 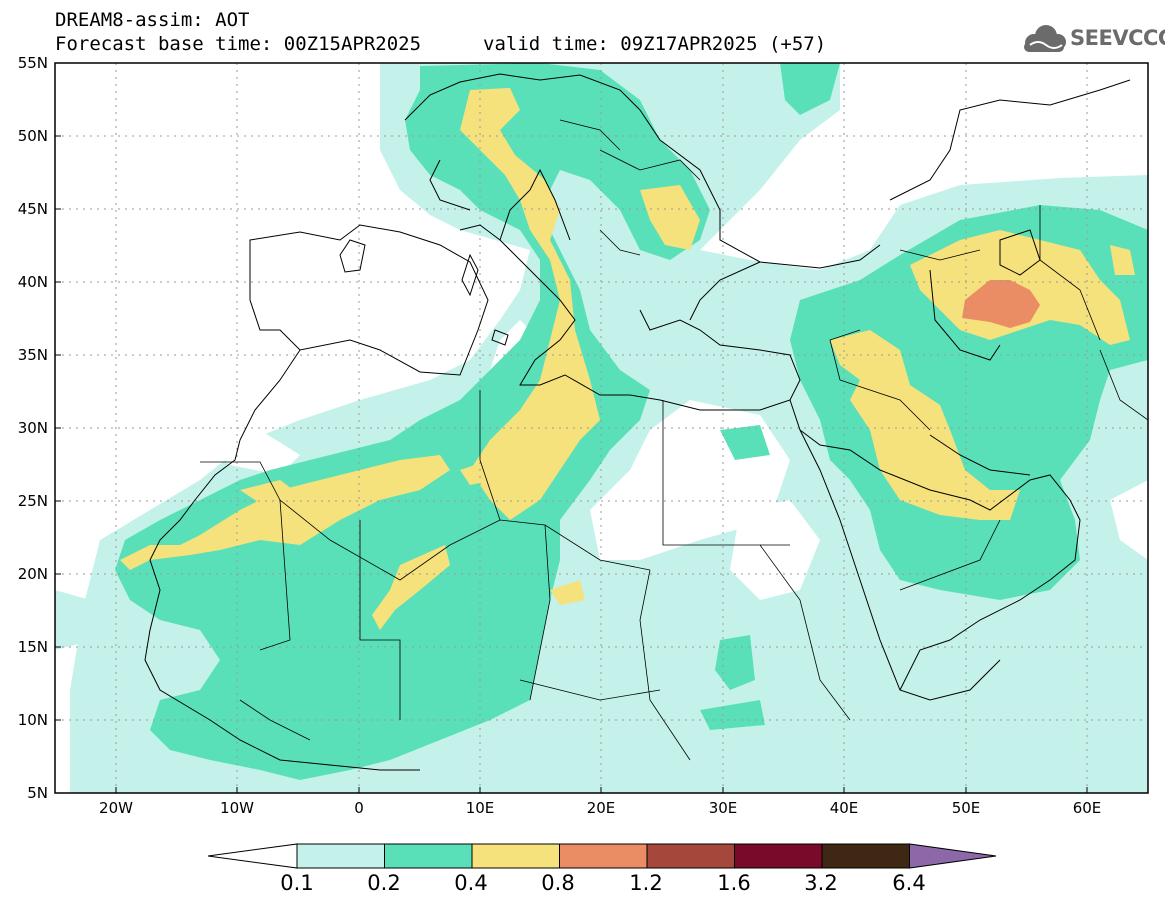 What do you see at coordinates (844, 808) in the screenshot?
I see `lon-label: 40E` at bounding box center [844, 808].